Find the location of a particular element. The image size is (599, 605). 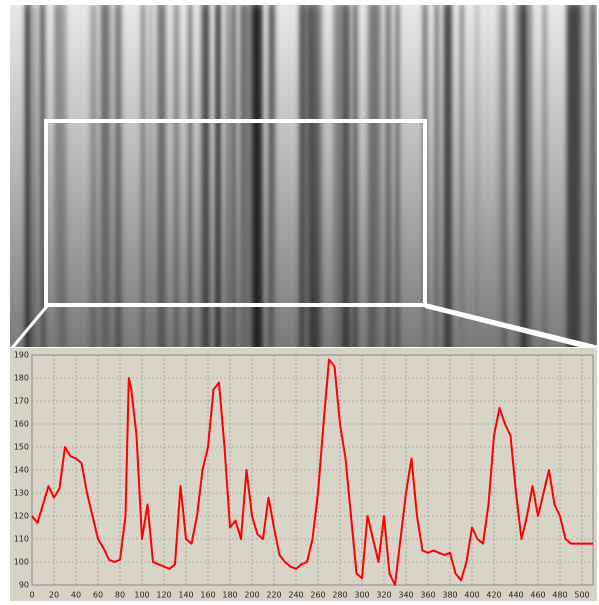

x-tick-label: 380 is located at coordinates (449, 595).